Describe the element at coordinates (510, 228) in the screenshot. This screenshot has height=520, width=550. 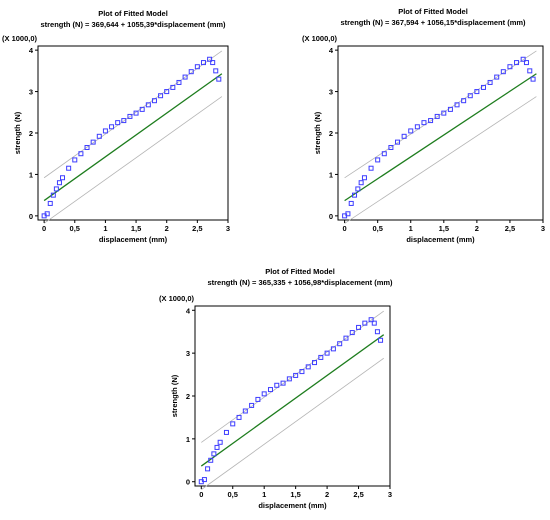
I see `x-tick-label: 2,5` at that location.